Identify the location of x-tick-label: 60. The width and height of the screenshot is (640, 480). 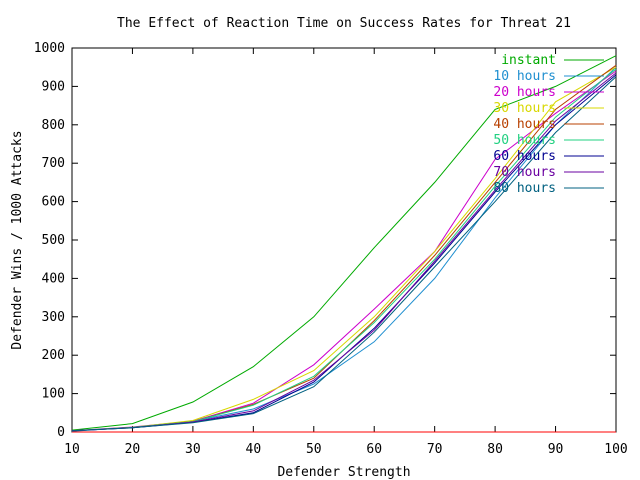
(374, 449).